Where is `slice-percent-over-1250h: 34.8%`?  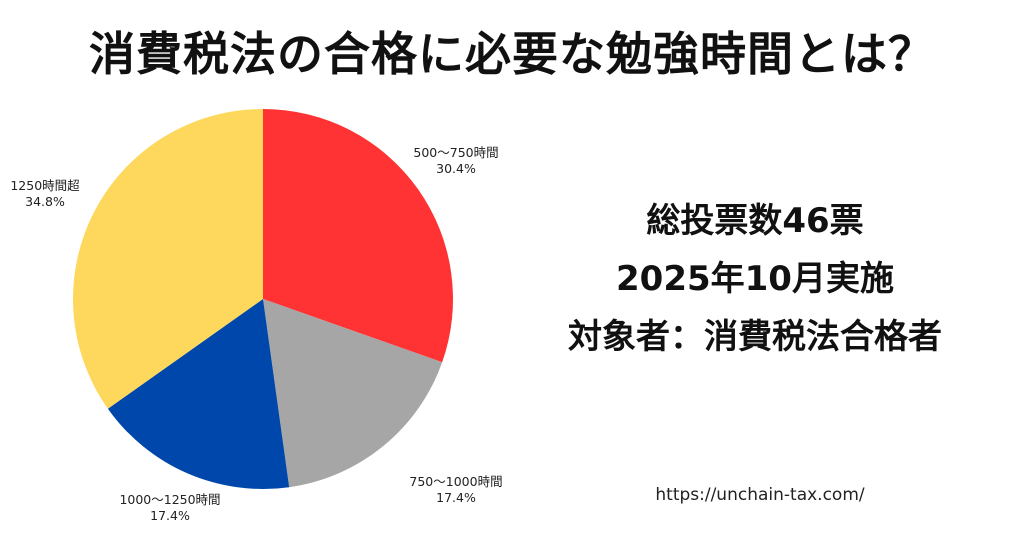 slice-percent-over-1250h: 34.8% is located at coordinates (45, 201).